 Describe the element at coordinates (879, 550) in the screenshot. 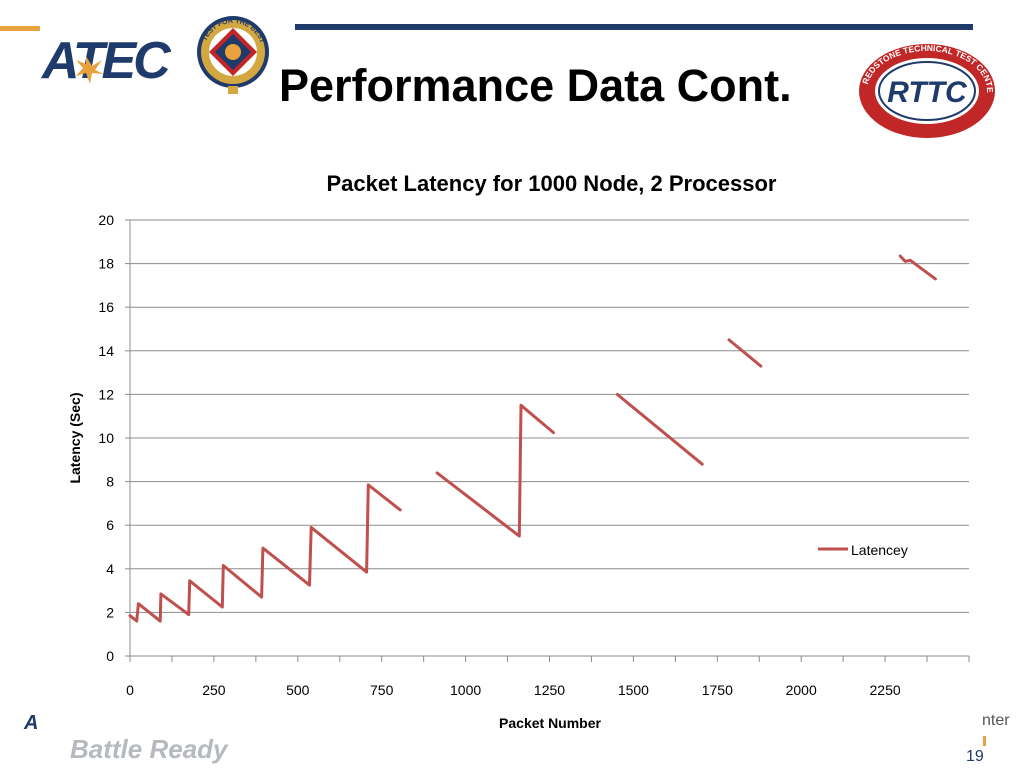

I see `legend-label: Latencey` at that location.